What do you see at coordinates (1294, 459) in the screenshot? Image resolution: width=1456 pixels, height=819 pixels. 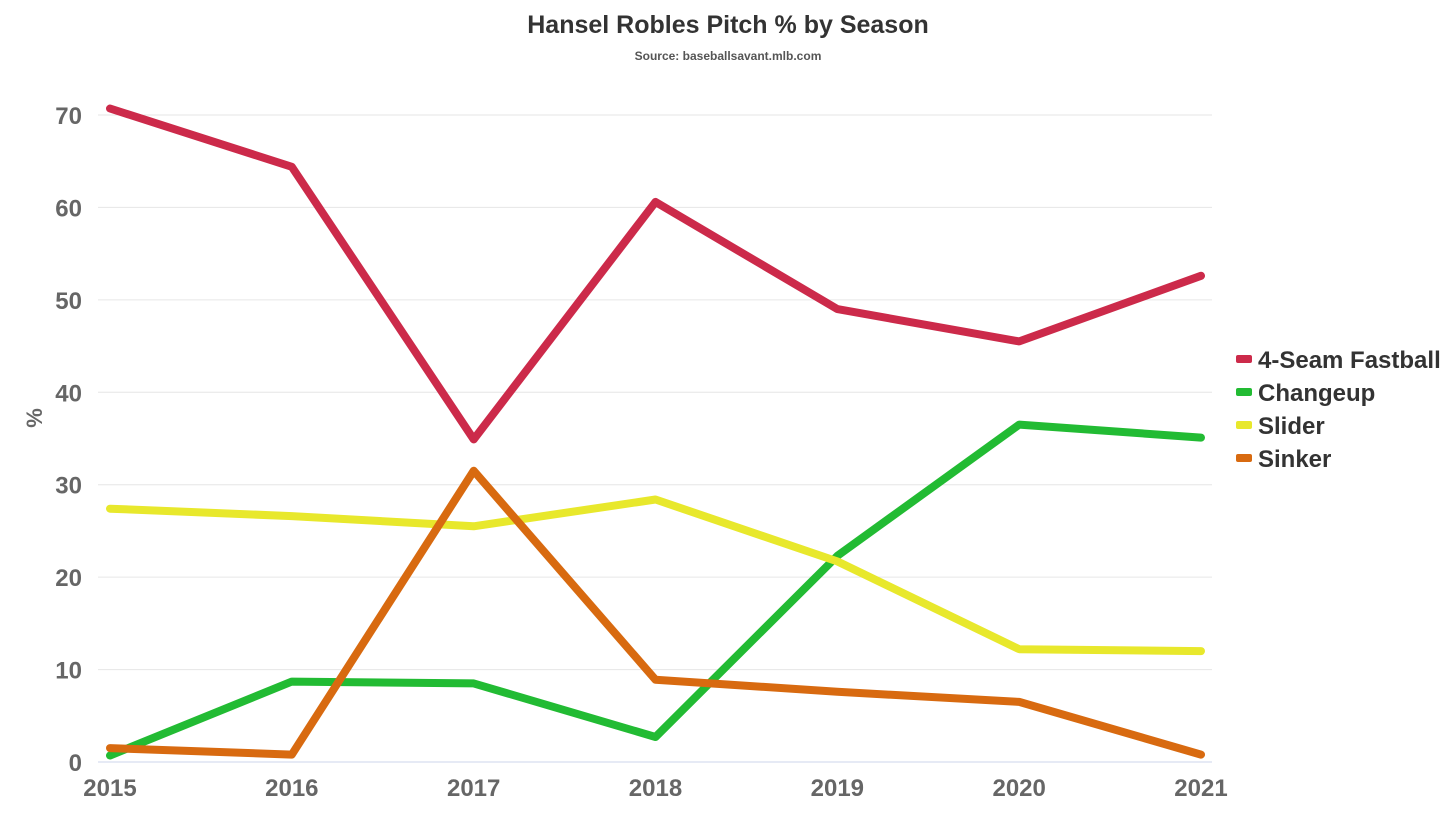 I see `legend-label: Sinker` at bounding box center [1294, 459].